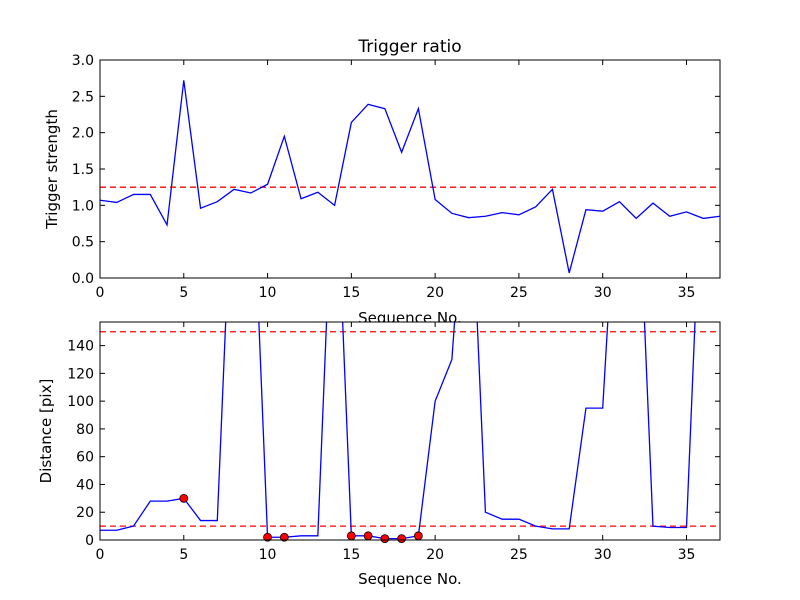  What do you see at coordinates (409, 47) in the screenshot?
I see `chart-title: Trigger ratio` at bounding box center [409, 47].